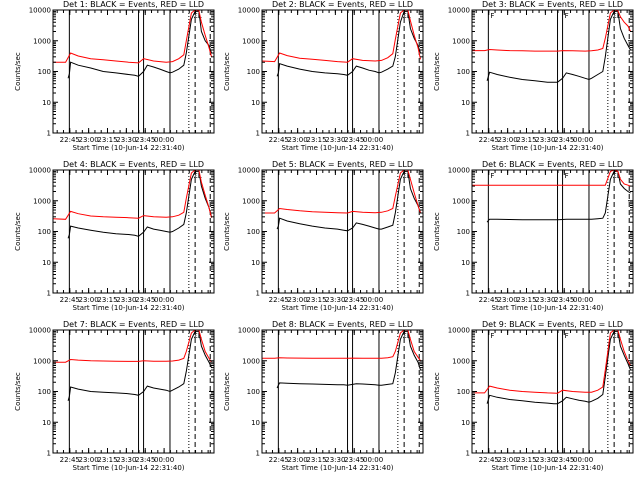 This screenshot has width=640, height=480. I want to click on plot-frame, so click(342, 71).